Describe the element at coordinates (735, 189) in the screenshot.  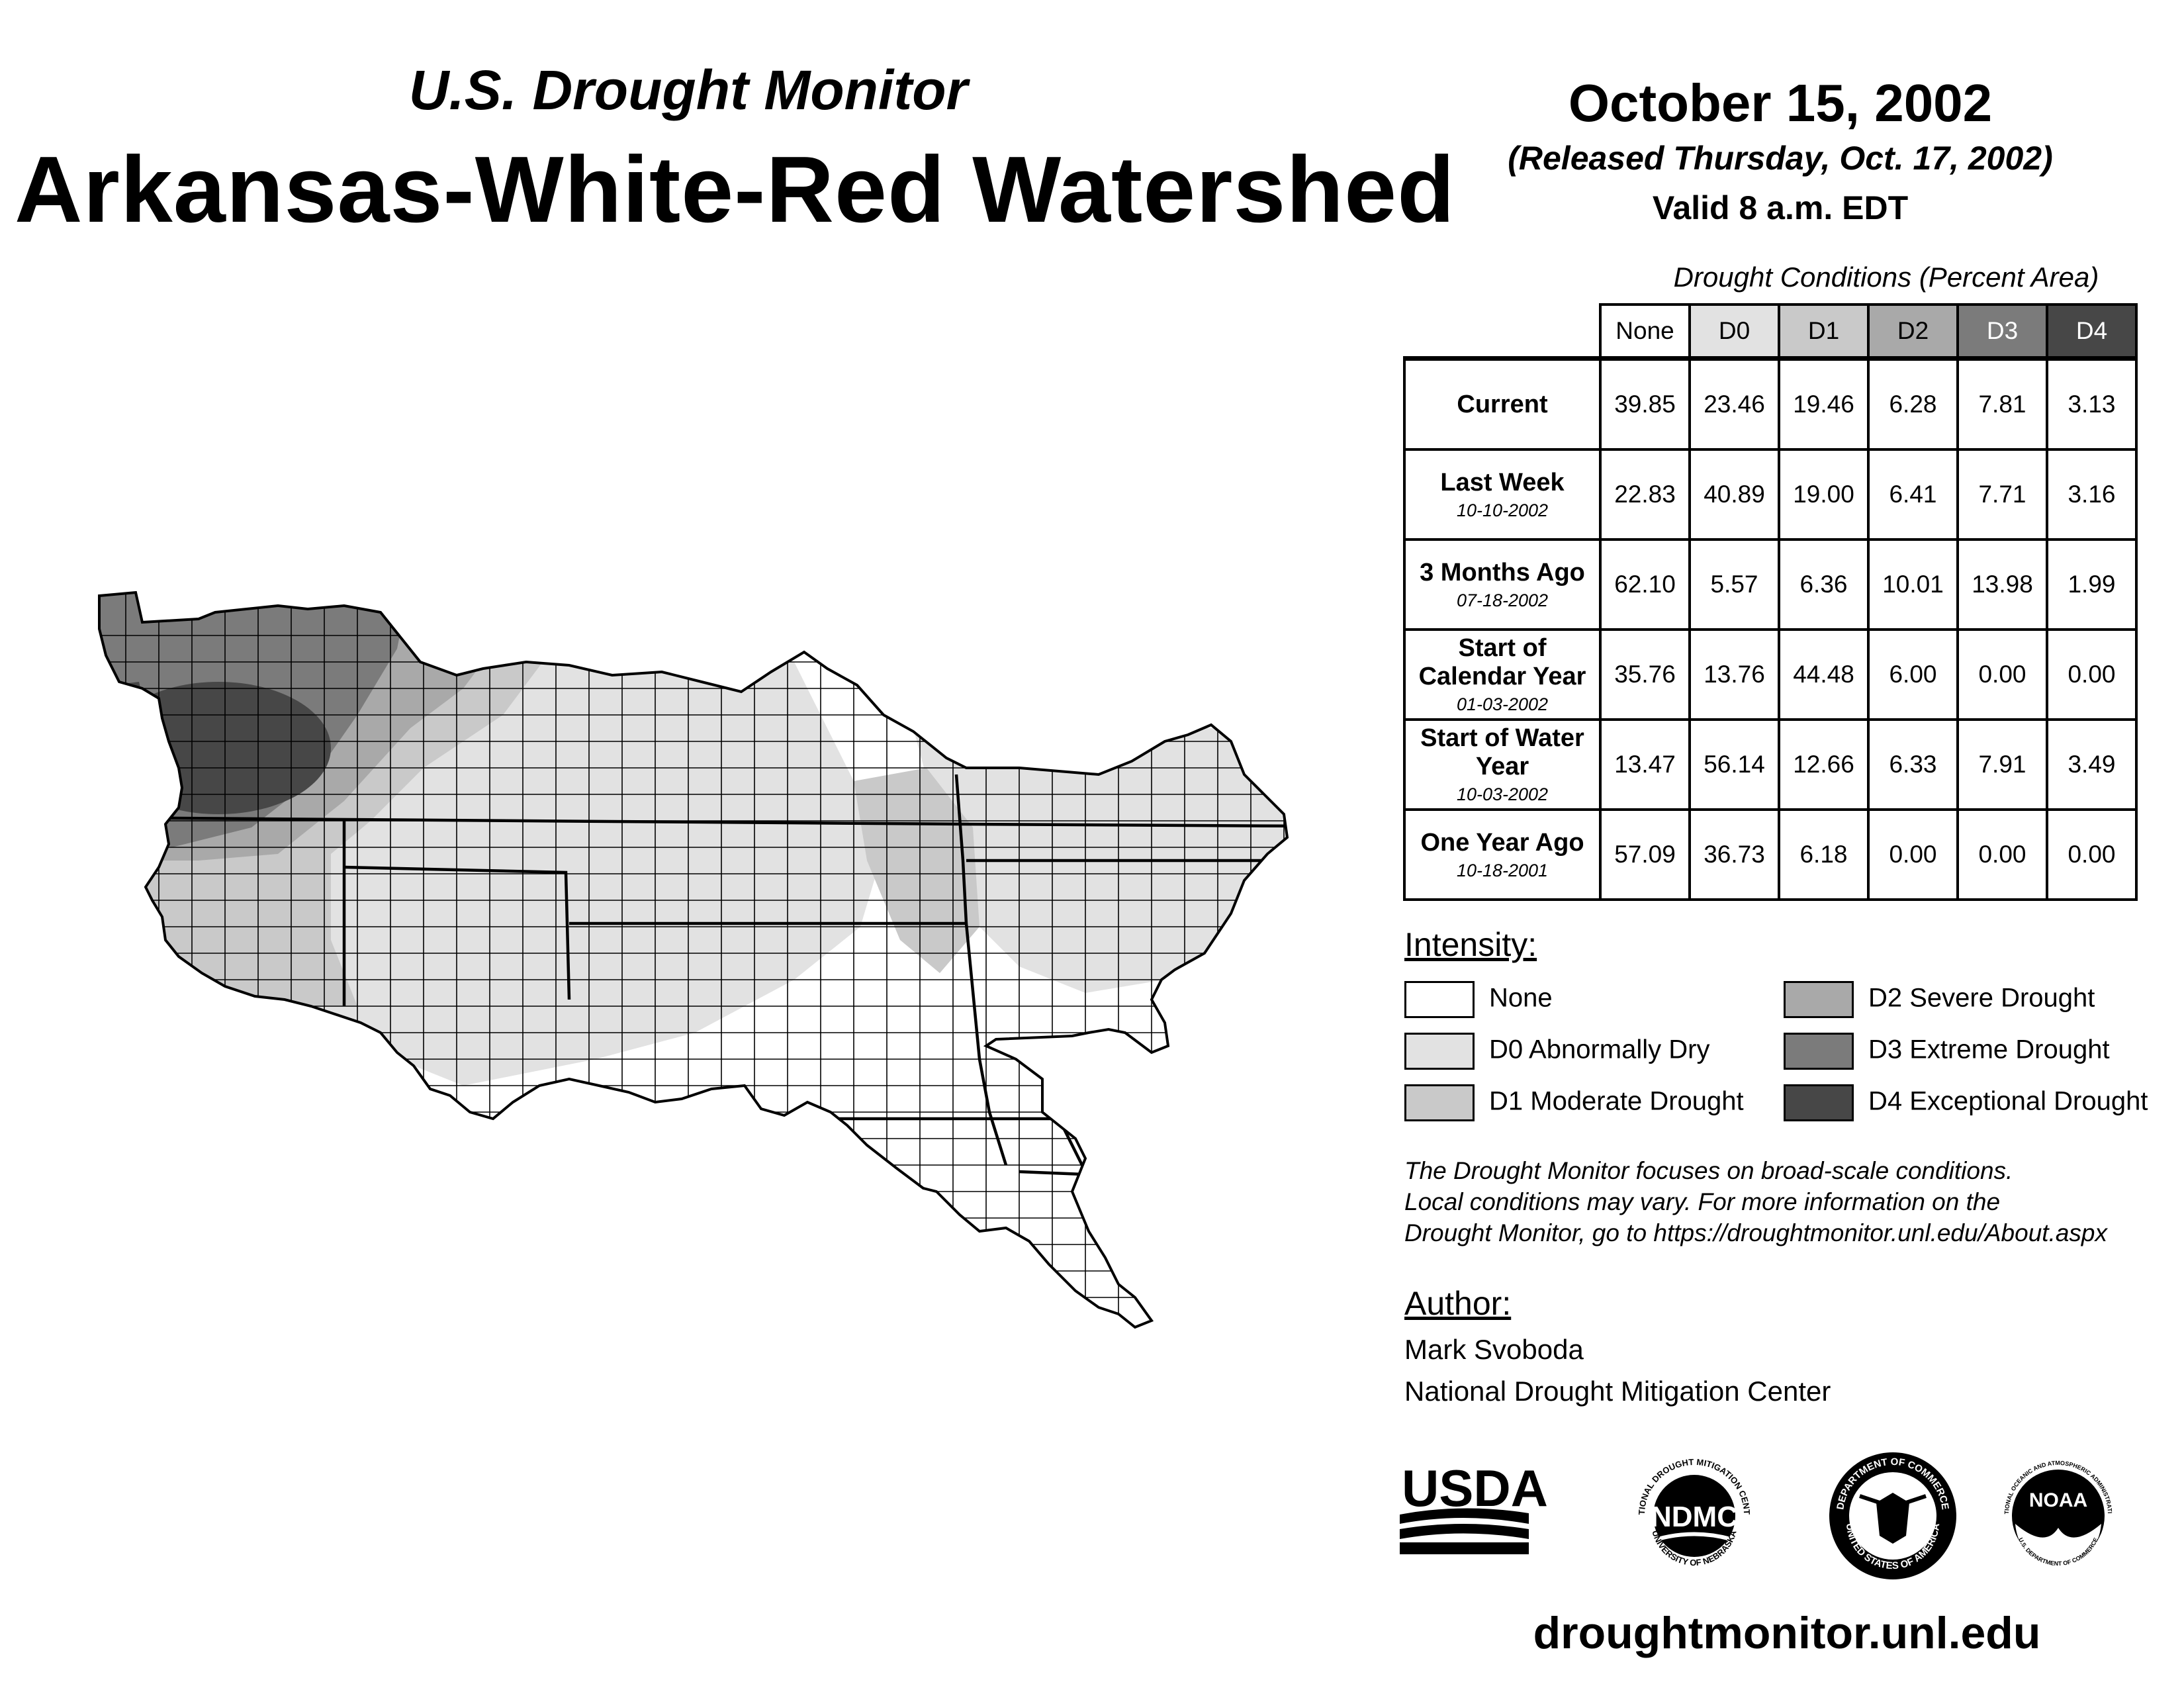
I see `map-title: Arkansas-White-Red Watershed` at that location.